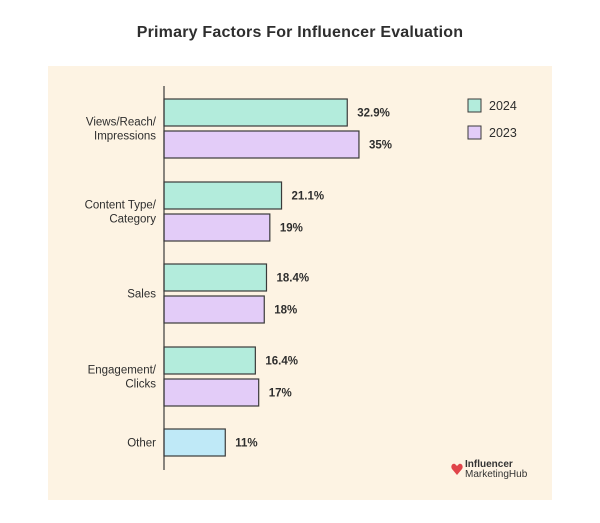 The width and height of the screenshot is (600, 523). What do you see at coordinates (211, 392) in the screenshot?
I see `category-3-series-2023-bar` at bounding box center [211, 392].